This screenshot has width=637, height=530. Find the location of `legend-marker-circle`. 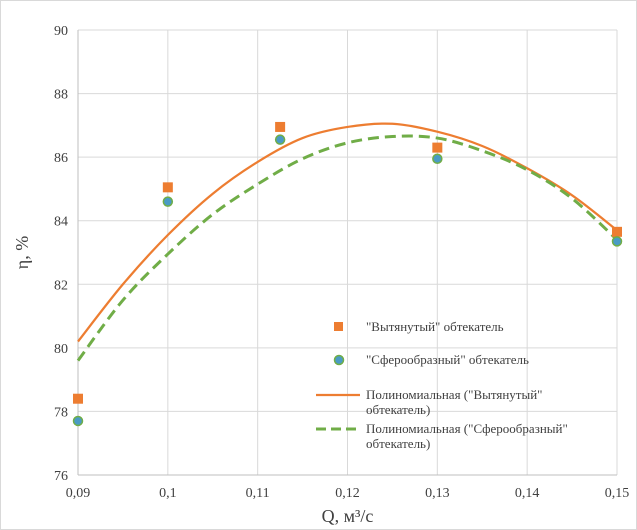

legend-marker-circle is located at coordinates (339, 360).